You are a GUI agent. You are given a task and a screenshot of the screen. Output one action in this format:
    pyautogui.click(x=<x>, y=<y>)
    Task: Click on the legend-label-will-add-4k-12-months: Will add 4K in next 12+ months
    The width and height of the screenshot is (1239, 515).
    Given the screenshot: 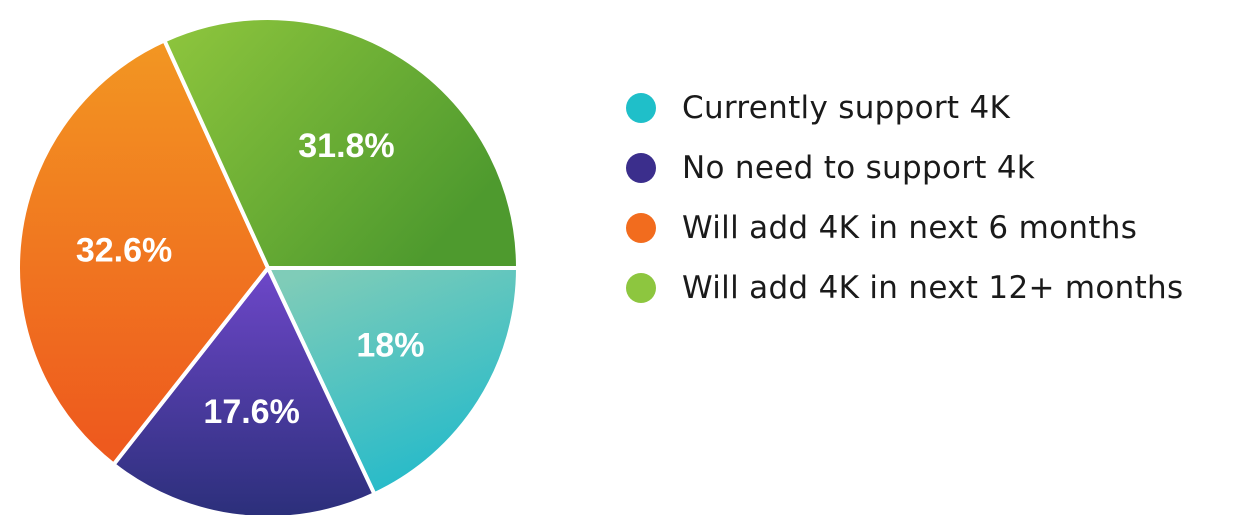 What is the action you would take?
    pyautogui.click(x=933, y=288)
    